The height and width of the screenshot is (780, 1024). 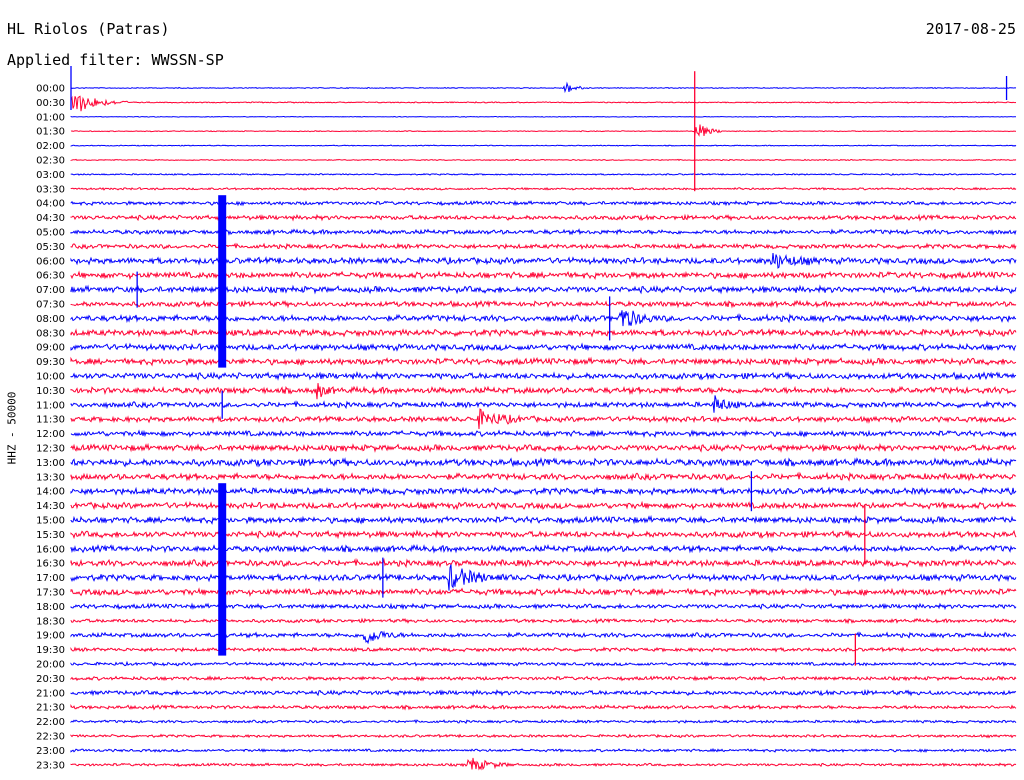 What do you see at coordinates (50, 492) in the screenshot?
I see `time-tick-label: 14:00` at bounding box center [50, 492].